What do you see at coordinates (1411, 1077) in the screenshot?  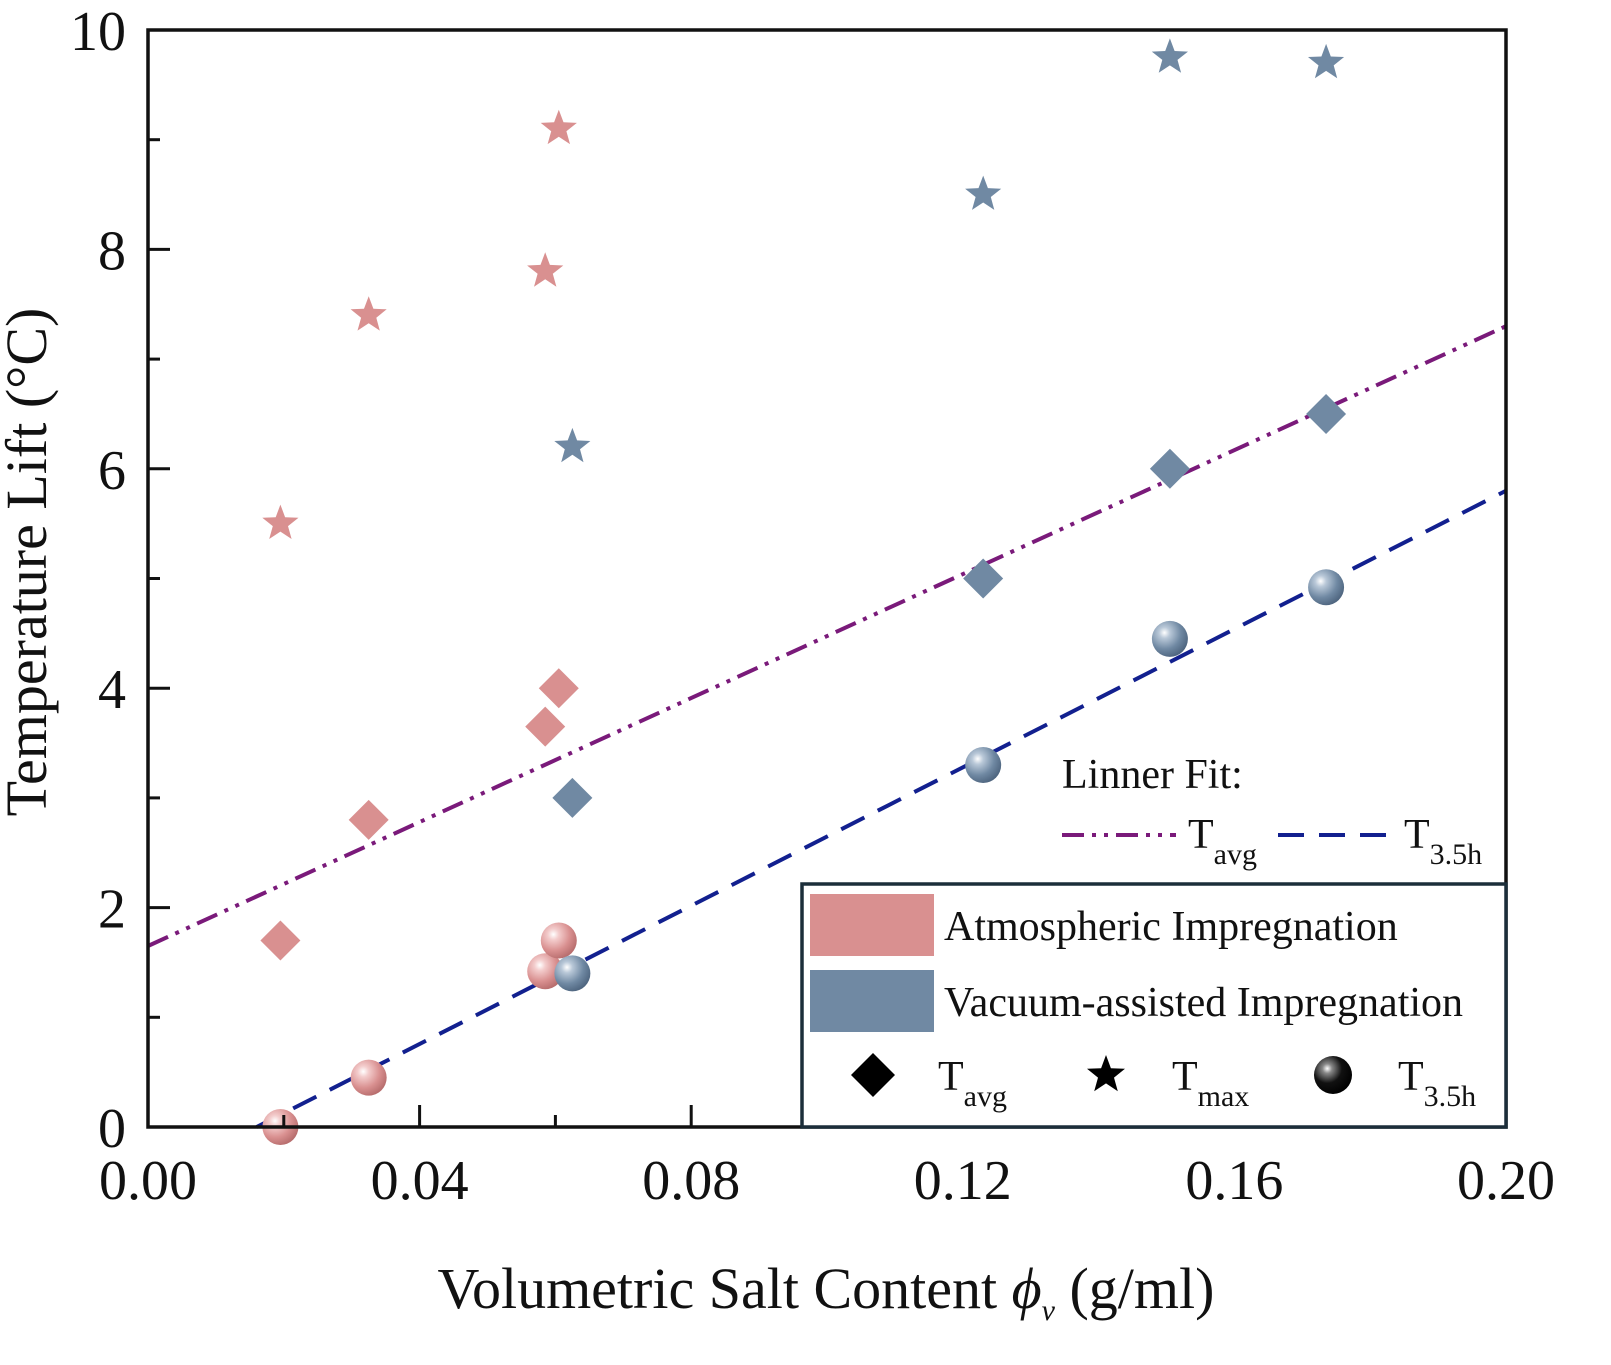 I see `legend-marker-label-35h-main: T` at bounding box center [1411, 1077].